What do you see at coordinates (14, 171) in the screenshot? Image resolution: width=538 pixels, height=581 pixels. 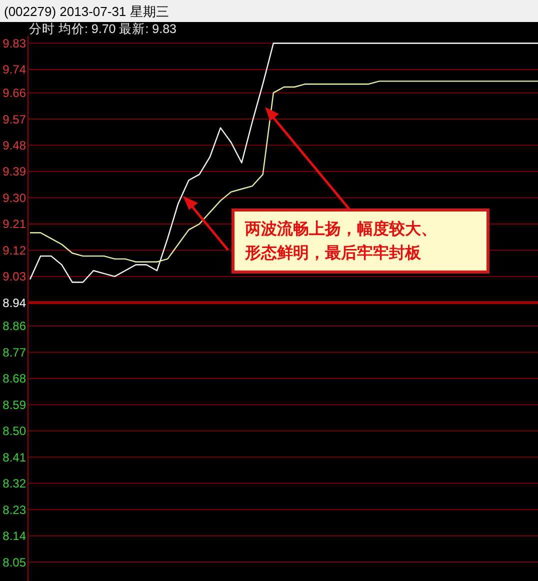 I see `y-tick-label: 9.39` at bounding box center [14, 171].